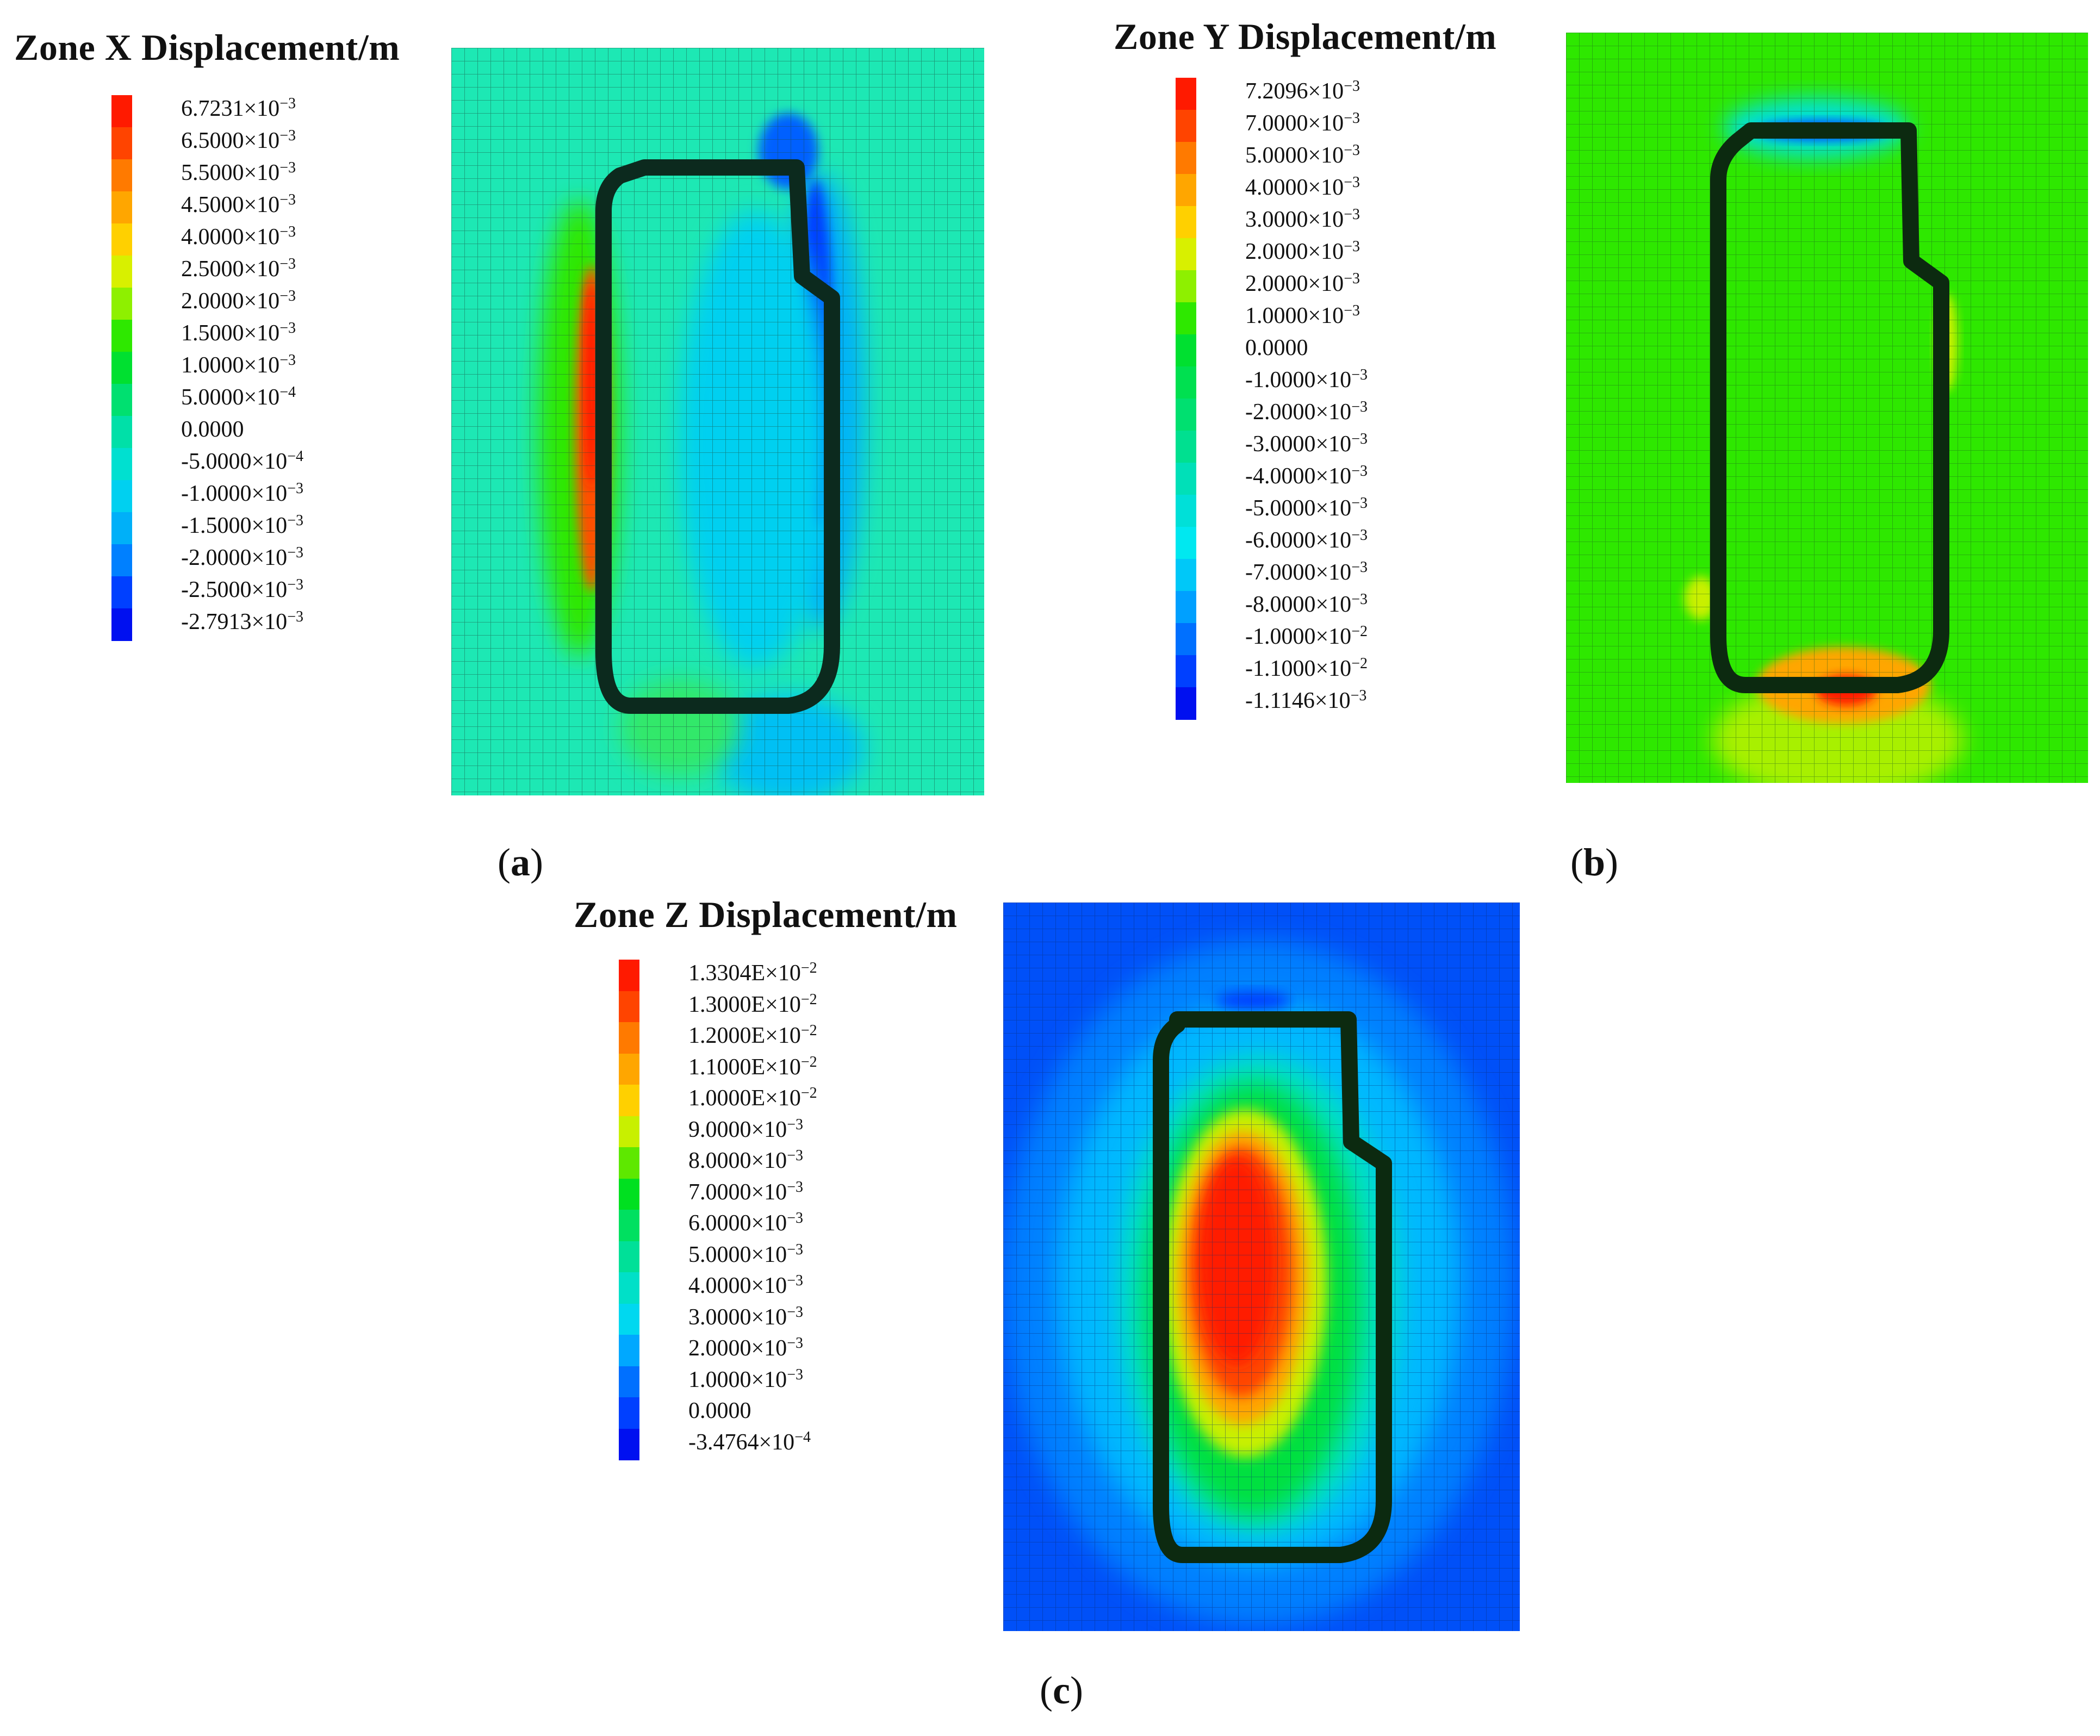 This screenshot has height=1736, width=2100. What do you see at coordinates (238, 333) in the screenshot?
I see `legend-label: 1.5000×10⁻³` at bounding box center [238, 333].